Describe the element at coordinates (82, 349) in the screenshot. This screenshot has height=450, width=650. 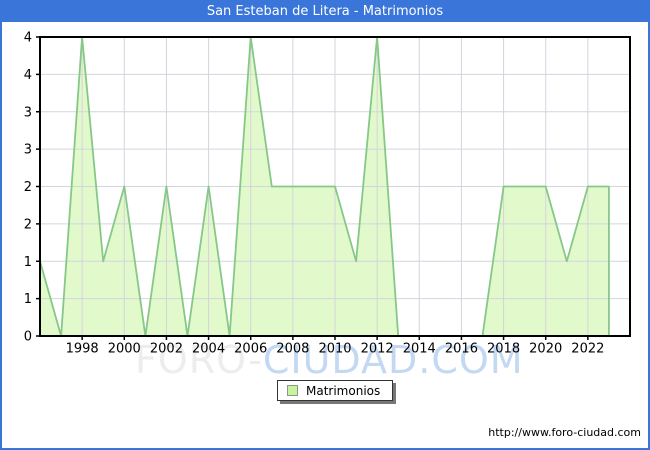
I see `x-tick-label: 1998` at that location.